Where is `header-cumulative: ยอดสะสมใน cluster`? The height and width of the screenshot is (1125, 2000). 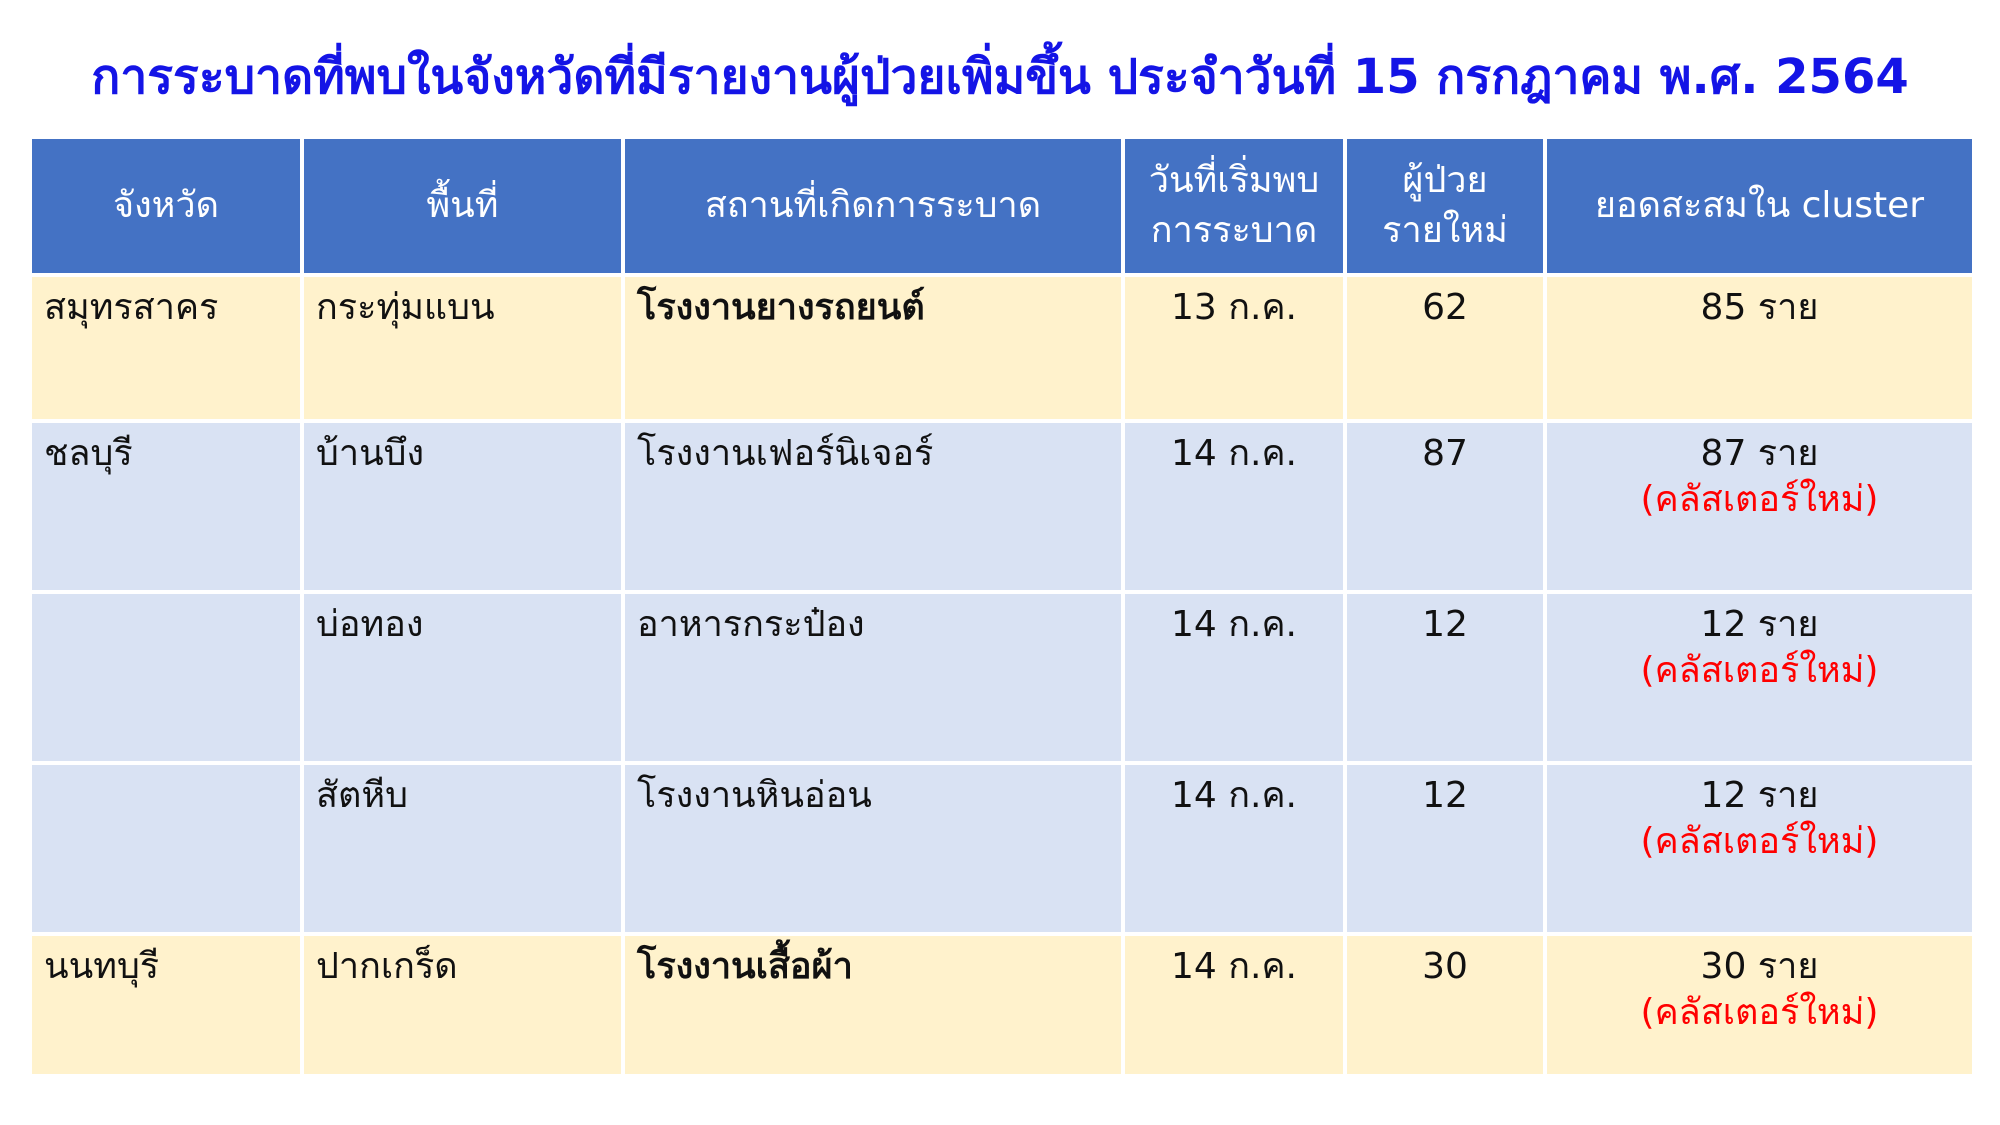 header-cumulative: ยอดสะสมใน cluster is located at coordinates (1759, 206).